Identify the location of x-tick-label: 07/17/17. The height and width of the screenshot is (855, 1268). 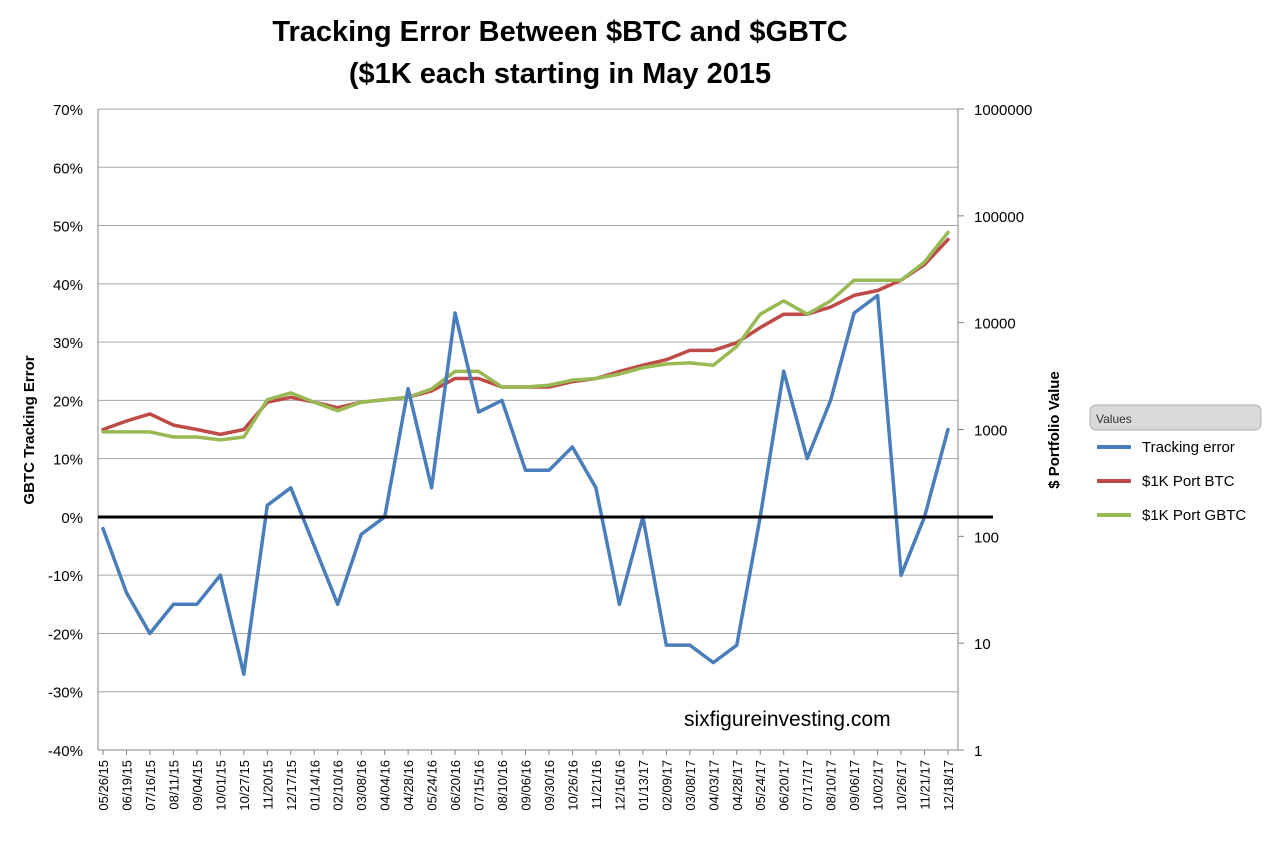
(807, 785).